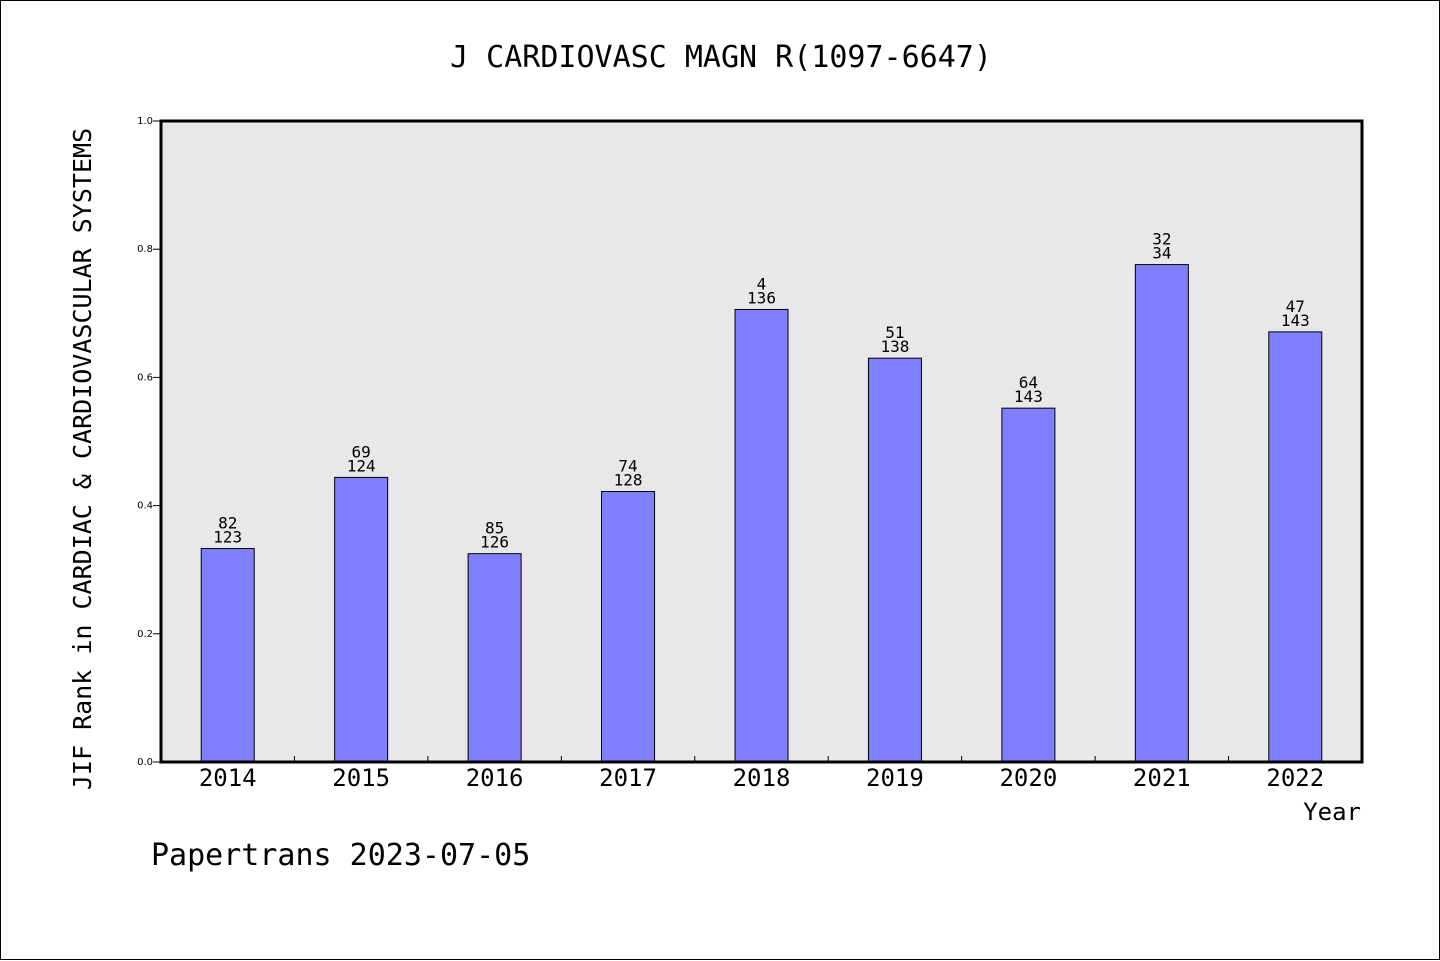 This screenshot has width=1440, height=961. What do you see at coordinates (894, 346) in the screenshot?
I see `bar-total-label: 138` at bounding box center [894, 346].